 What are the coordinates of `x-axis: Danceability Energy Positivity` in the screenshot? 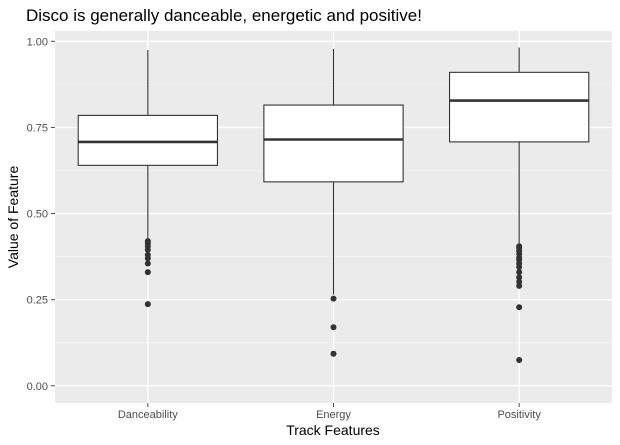 It's located at (329, 412).